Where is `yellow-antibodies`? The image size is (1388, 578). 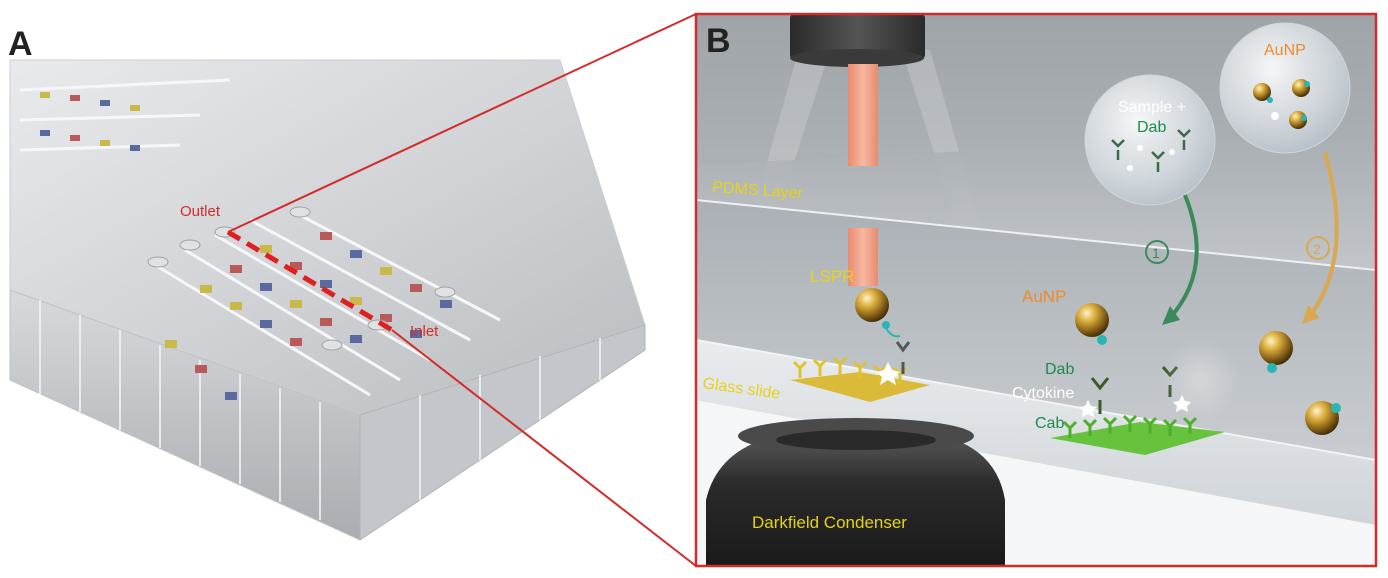
yellow-antibodies is located at coordinates (850, 370).